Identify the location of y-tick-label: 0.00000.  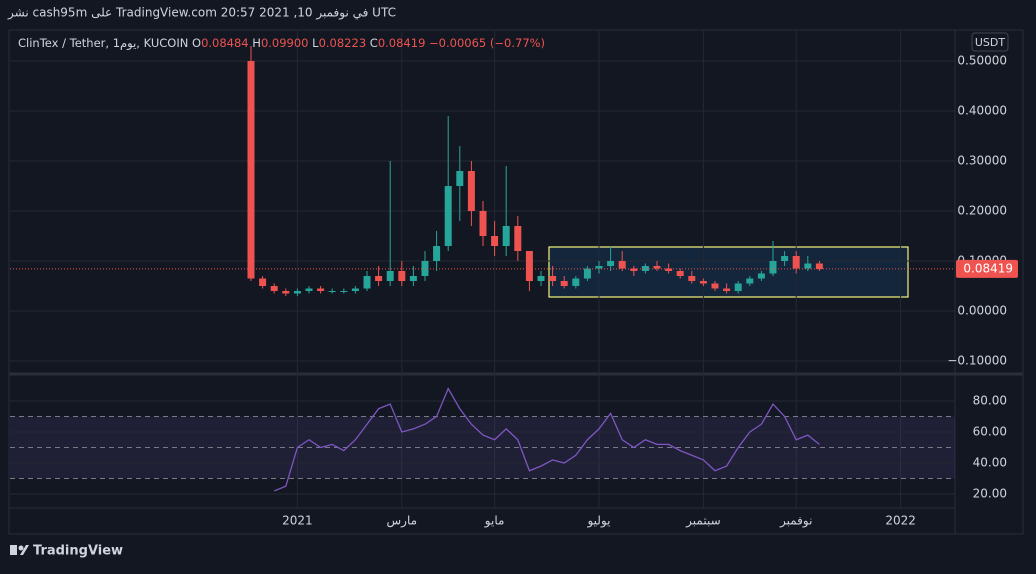
(982, 311).